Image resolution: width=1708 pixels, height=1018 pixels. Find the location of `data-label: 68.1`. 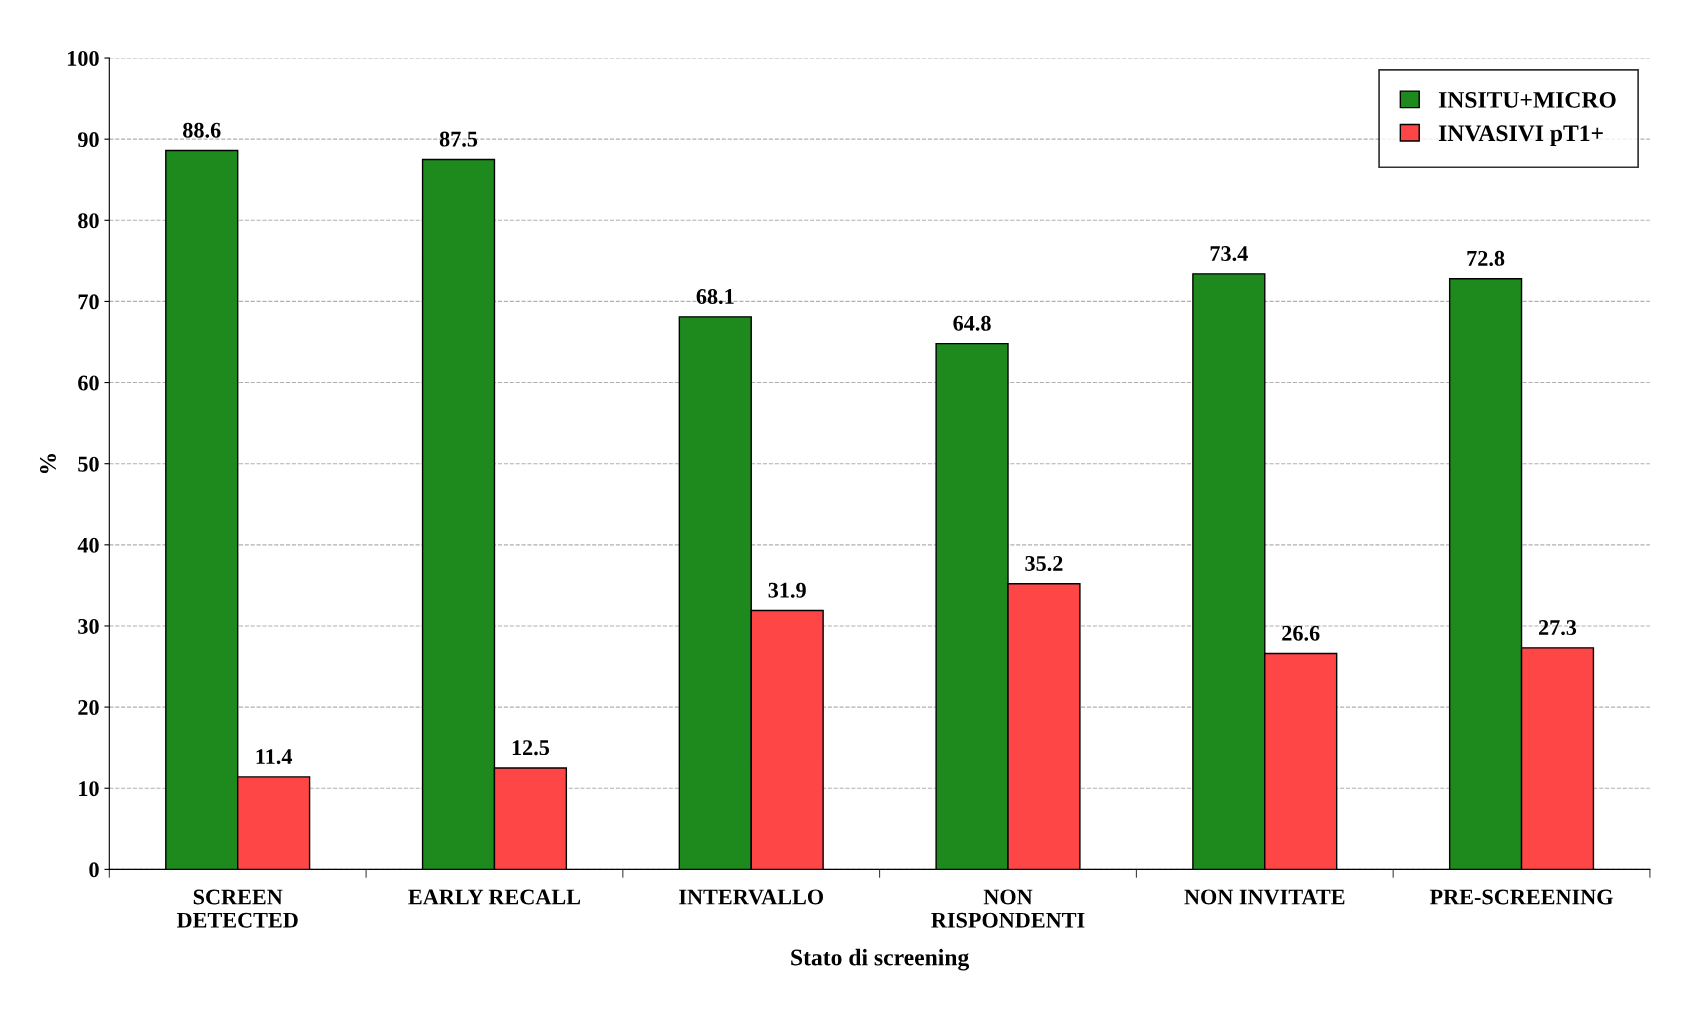

data-label: 68.1 is located at coordinates (715, 297).